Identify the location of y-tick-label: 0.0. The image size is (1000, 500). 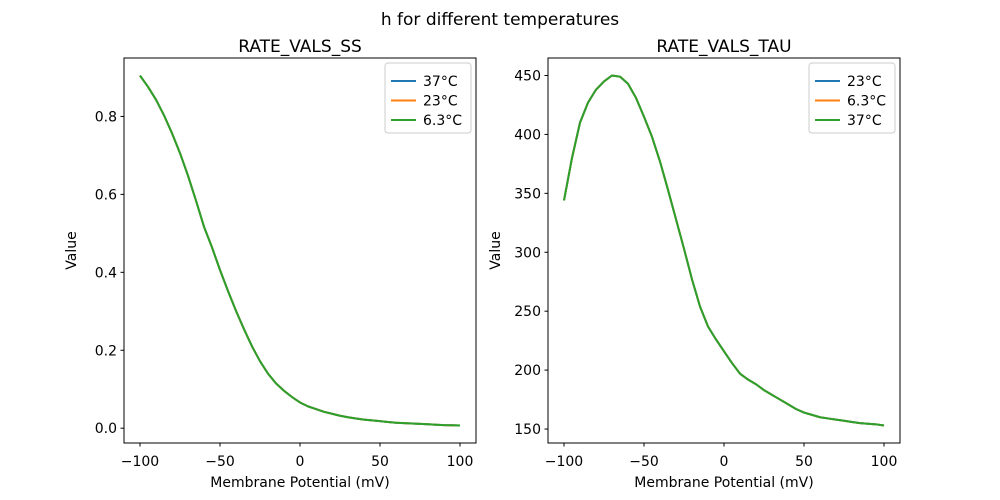
(106, 429).